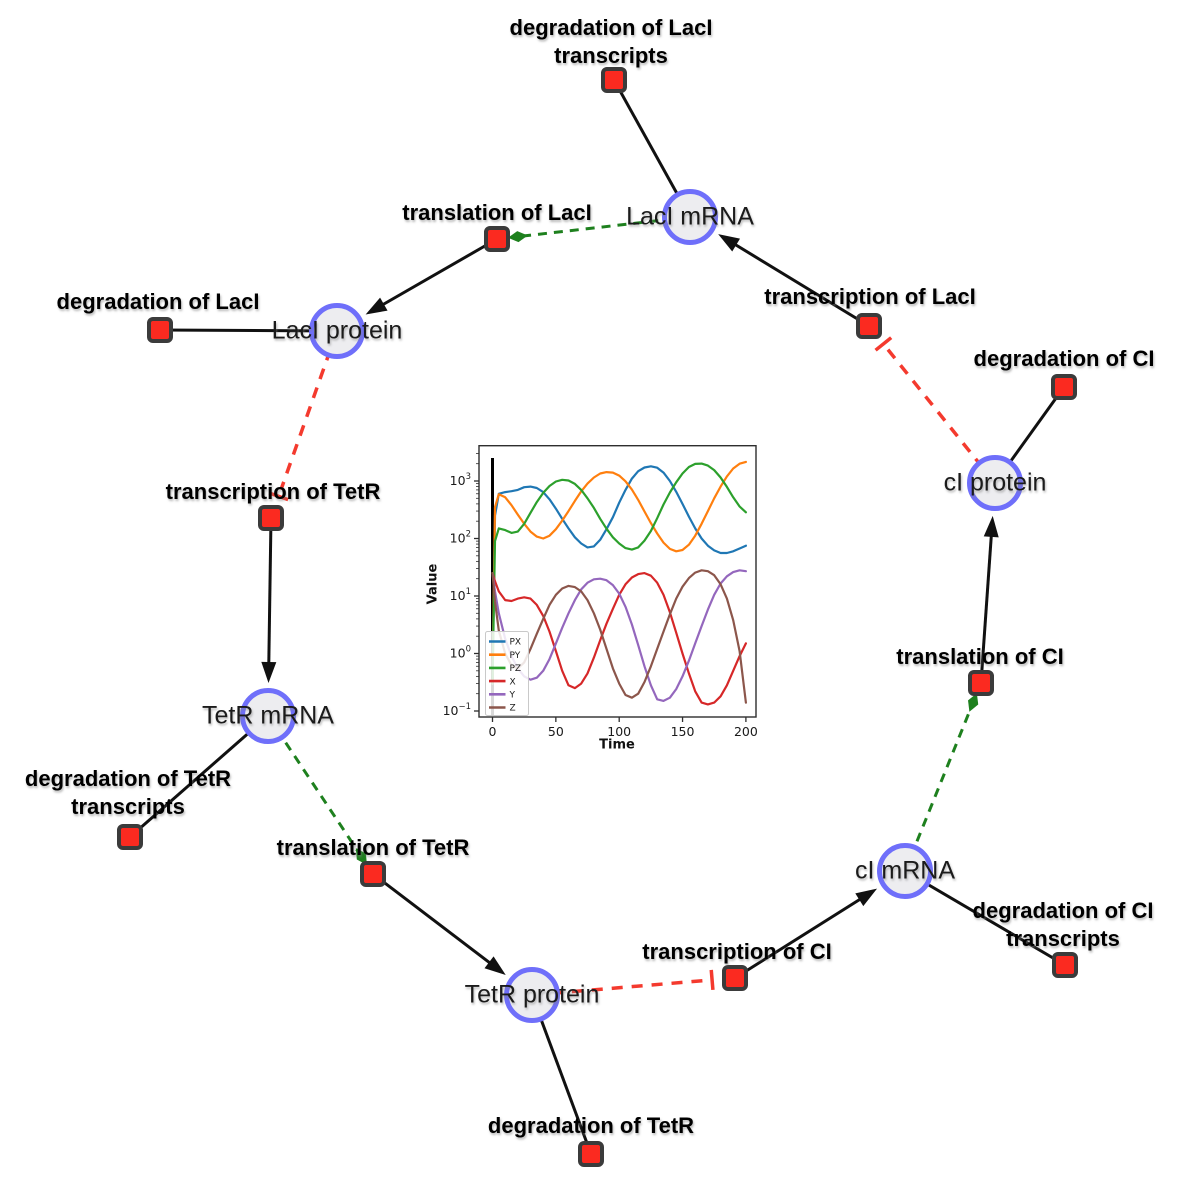 Image resolution: width=1189 pixels, height=1200 pixels. What do you see at coordinates (516, 669) in the screenshot?
I see `legend-label-PZ: PZ` at bounding box center [516, 669].